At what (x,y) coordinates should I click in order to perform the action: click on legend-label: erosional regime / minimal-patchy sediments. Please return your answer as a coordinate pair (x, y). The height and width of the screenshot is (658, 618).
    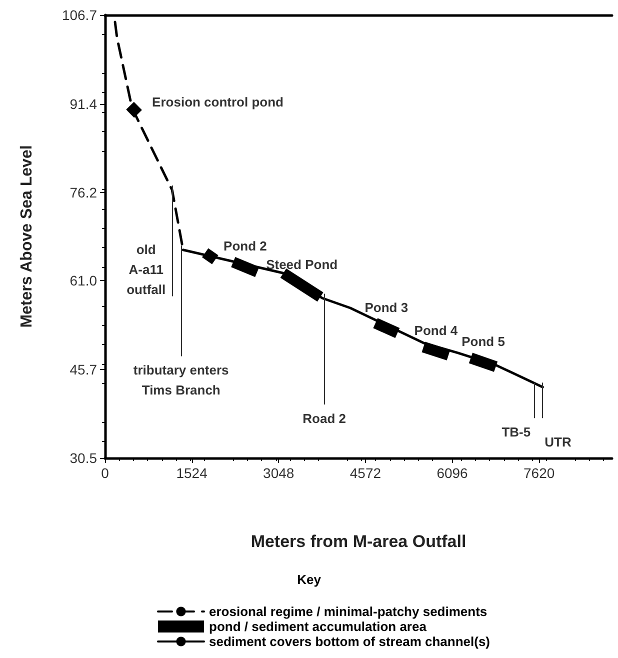
    Looking at the image, I should click on (348, 611).